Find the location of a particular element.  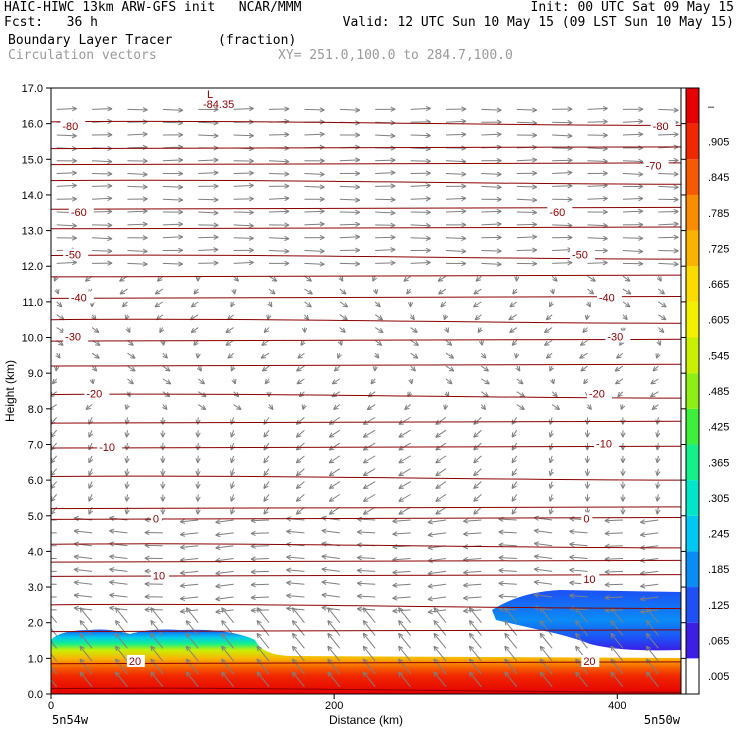

colorbar-swatch is located at coordinates (692, 498).